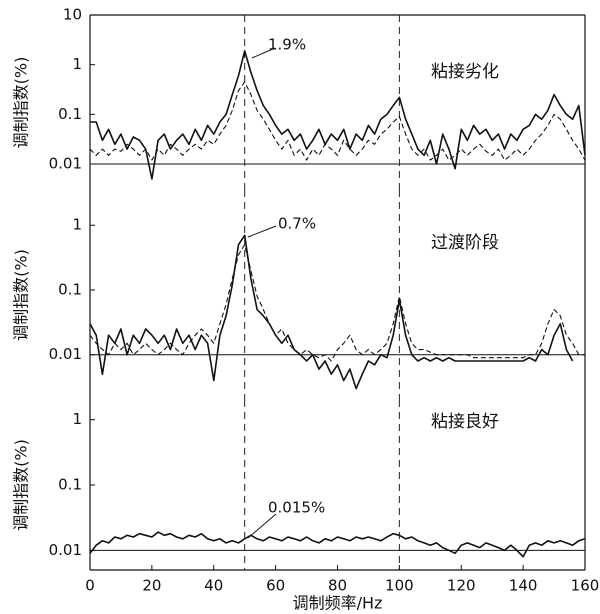  I want to click on x-tick-label: 0, so click(90, 586).